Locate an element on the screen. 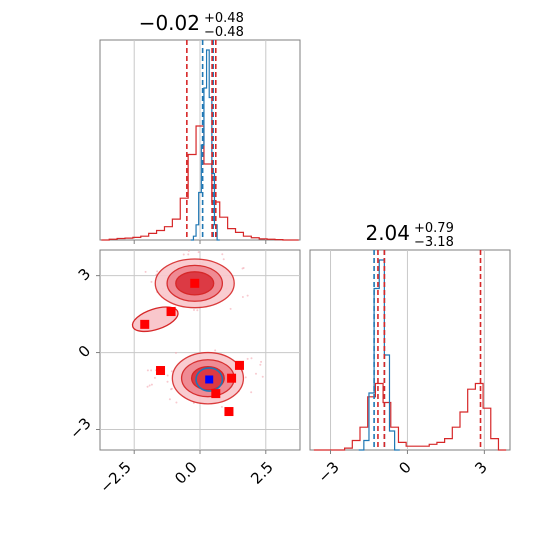 Image resolution: width=550 pixels, height=550 pixels. joint-xtick-label: −2.5 is located at coordinates (115, 477).